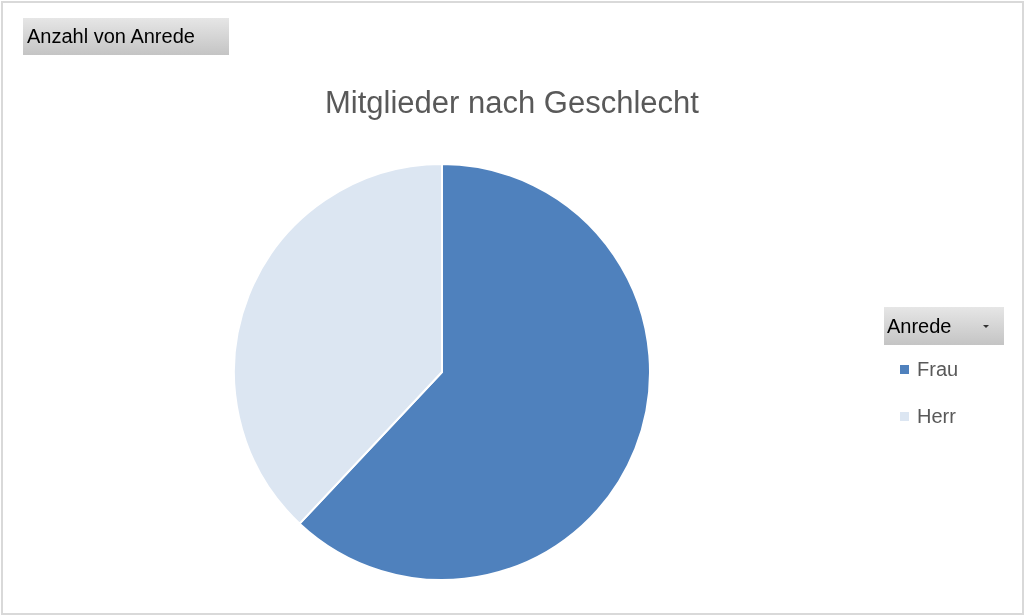 This screenshot has width=1024, height=615. Describe the element at coordinates (919, 326) in the screenshot. I see `legend-title: Anrede` at that location.